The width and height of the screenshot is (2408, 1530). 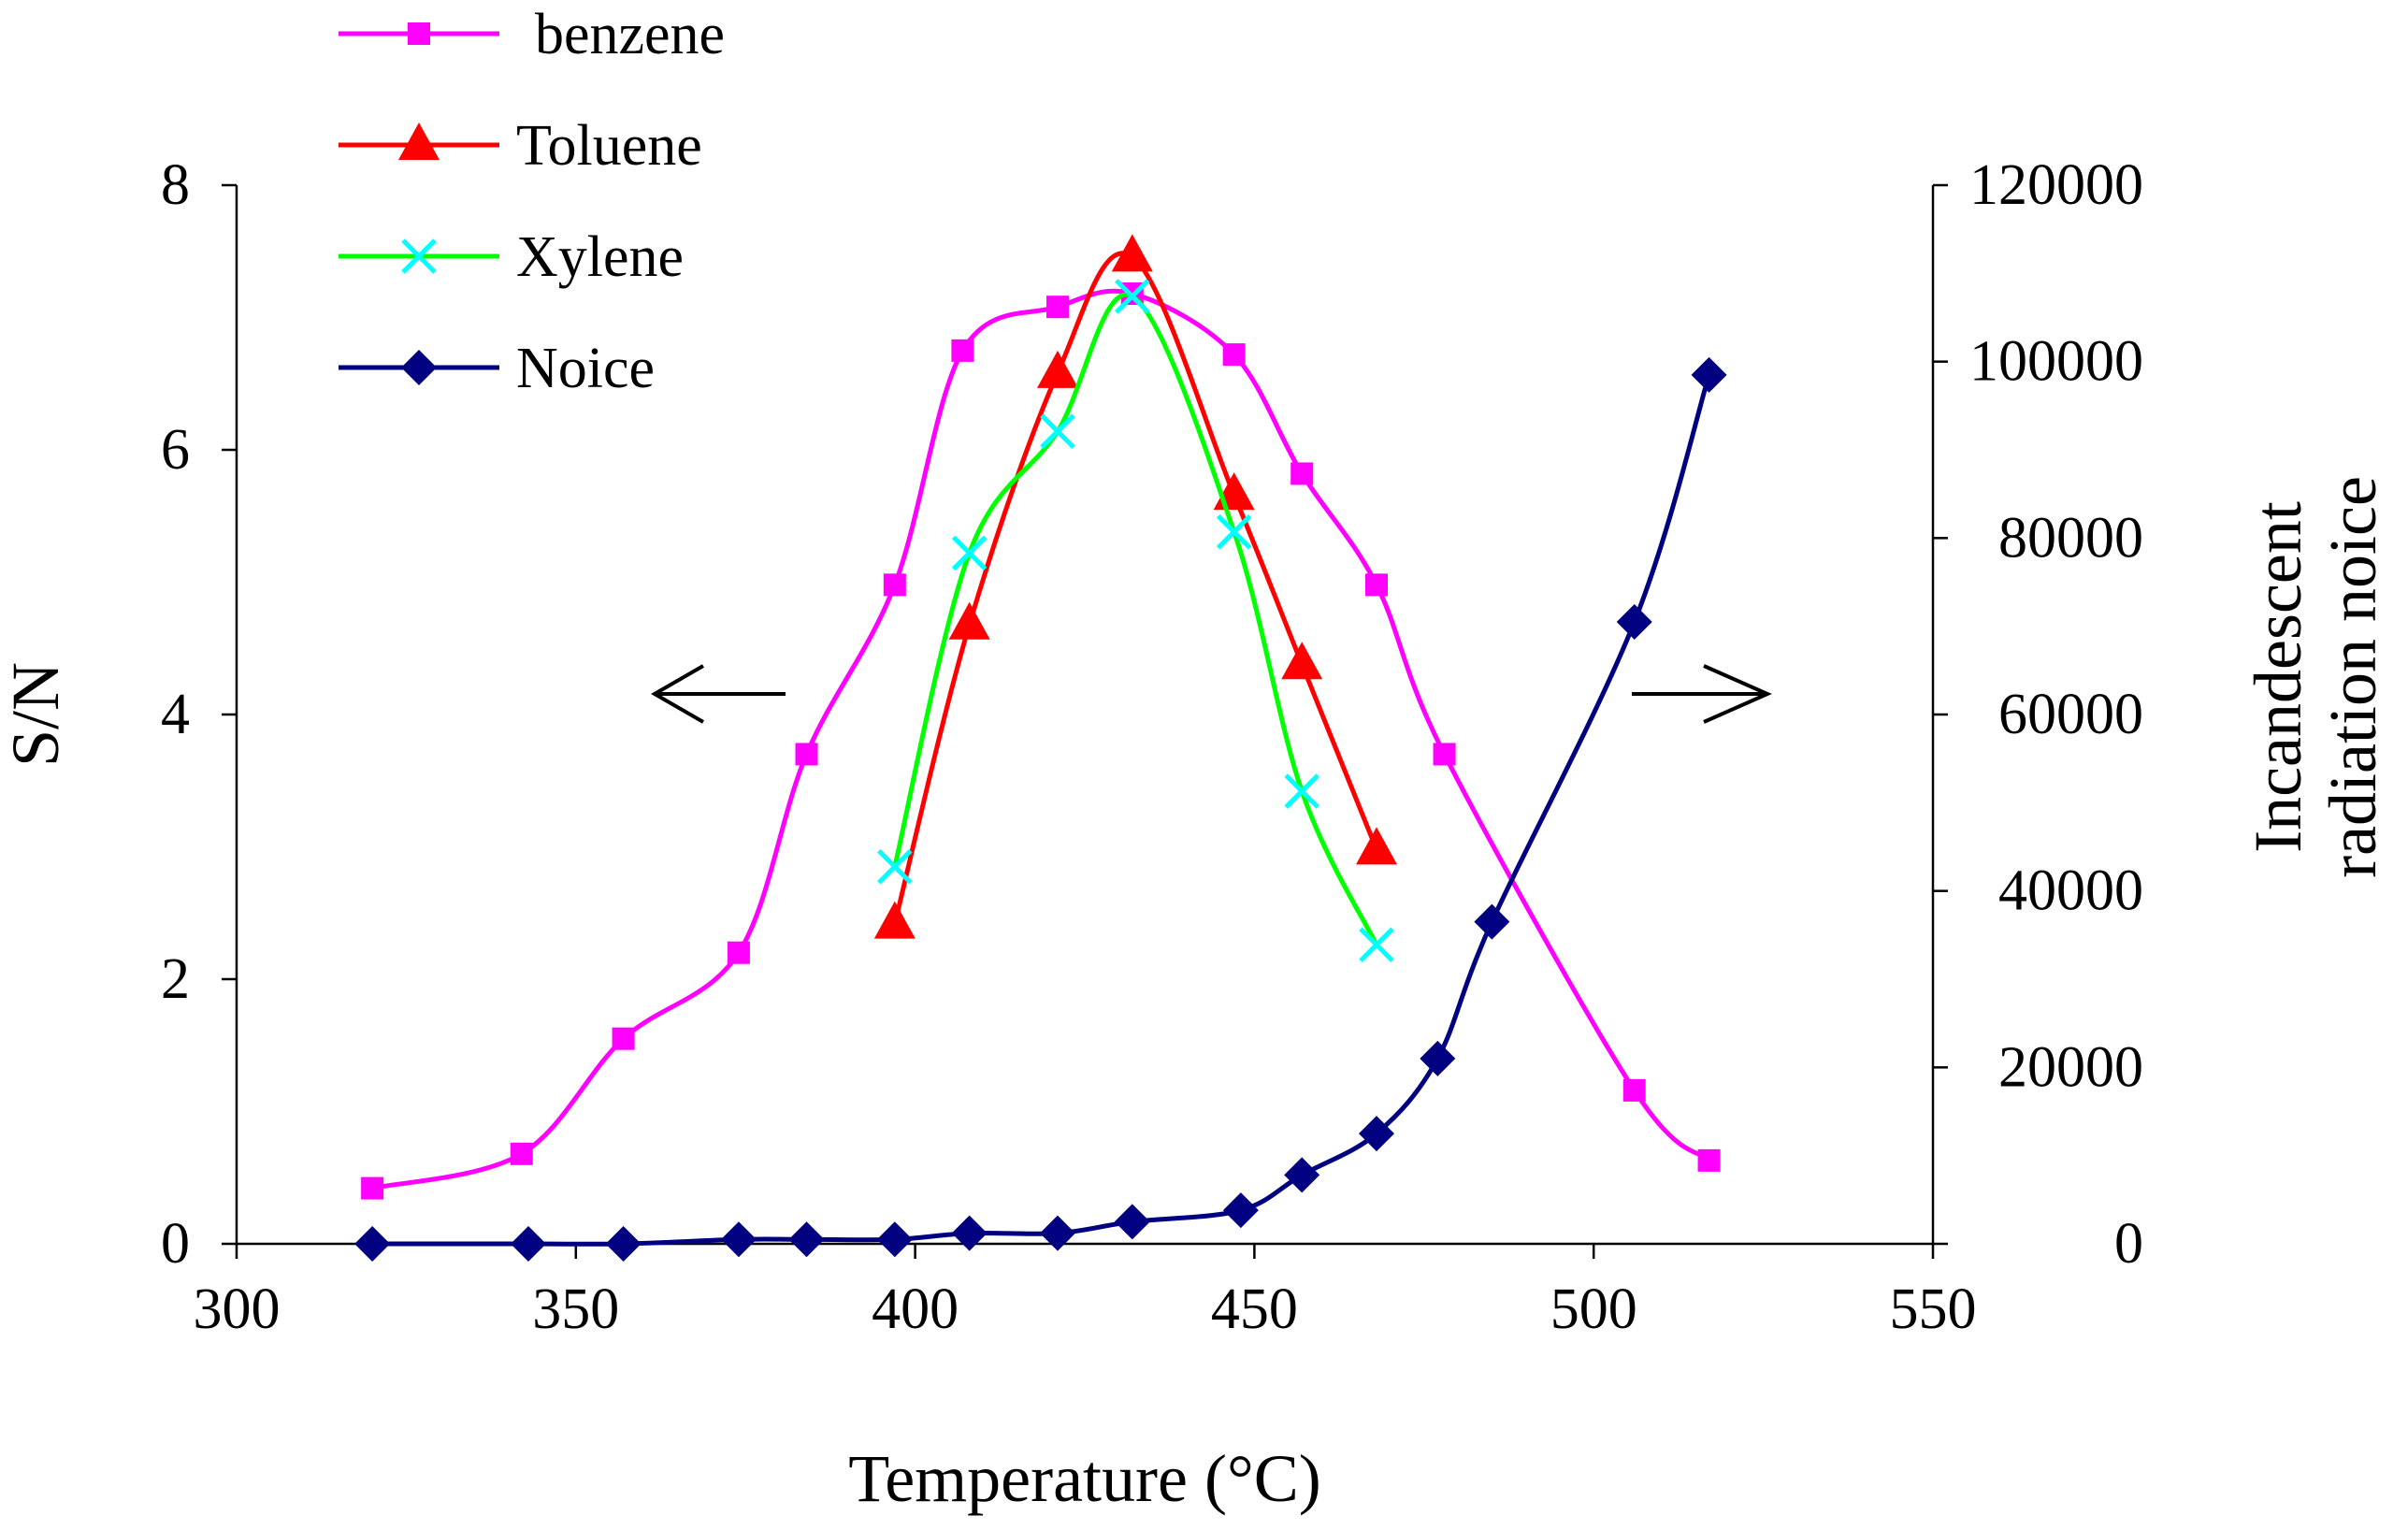 What do you see at coordinates (2128, 1244) in the screenshot?
I see `y2-tick-label: 0` at bounding box center [2128, 1244].